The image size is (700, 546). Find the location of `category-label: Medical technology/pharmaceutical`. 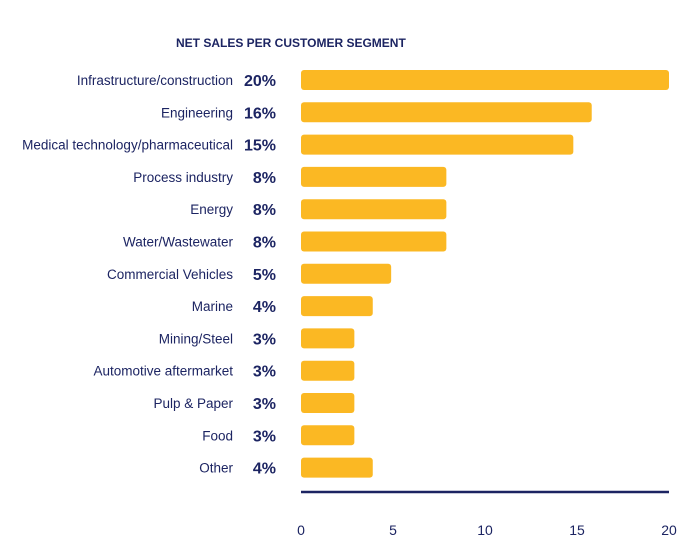

category-label: Medical technology/pharmaceutical is located at coordinates (127, 145).